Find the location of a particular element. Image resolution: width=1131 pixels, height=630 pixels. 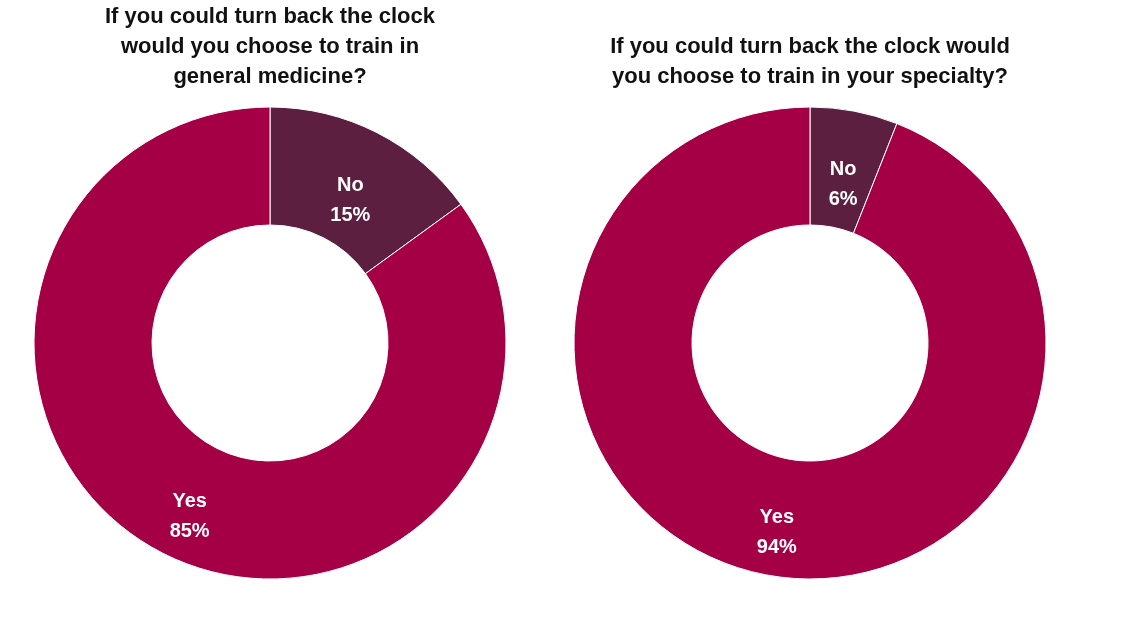

chart-title: If you could turn back the clock would you choose to train in general medicine? is located at coordinates (270, 45).